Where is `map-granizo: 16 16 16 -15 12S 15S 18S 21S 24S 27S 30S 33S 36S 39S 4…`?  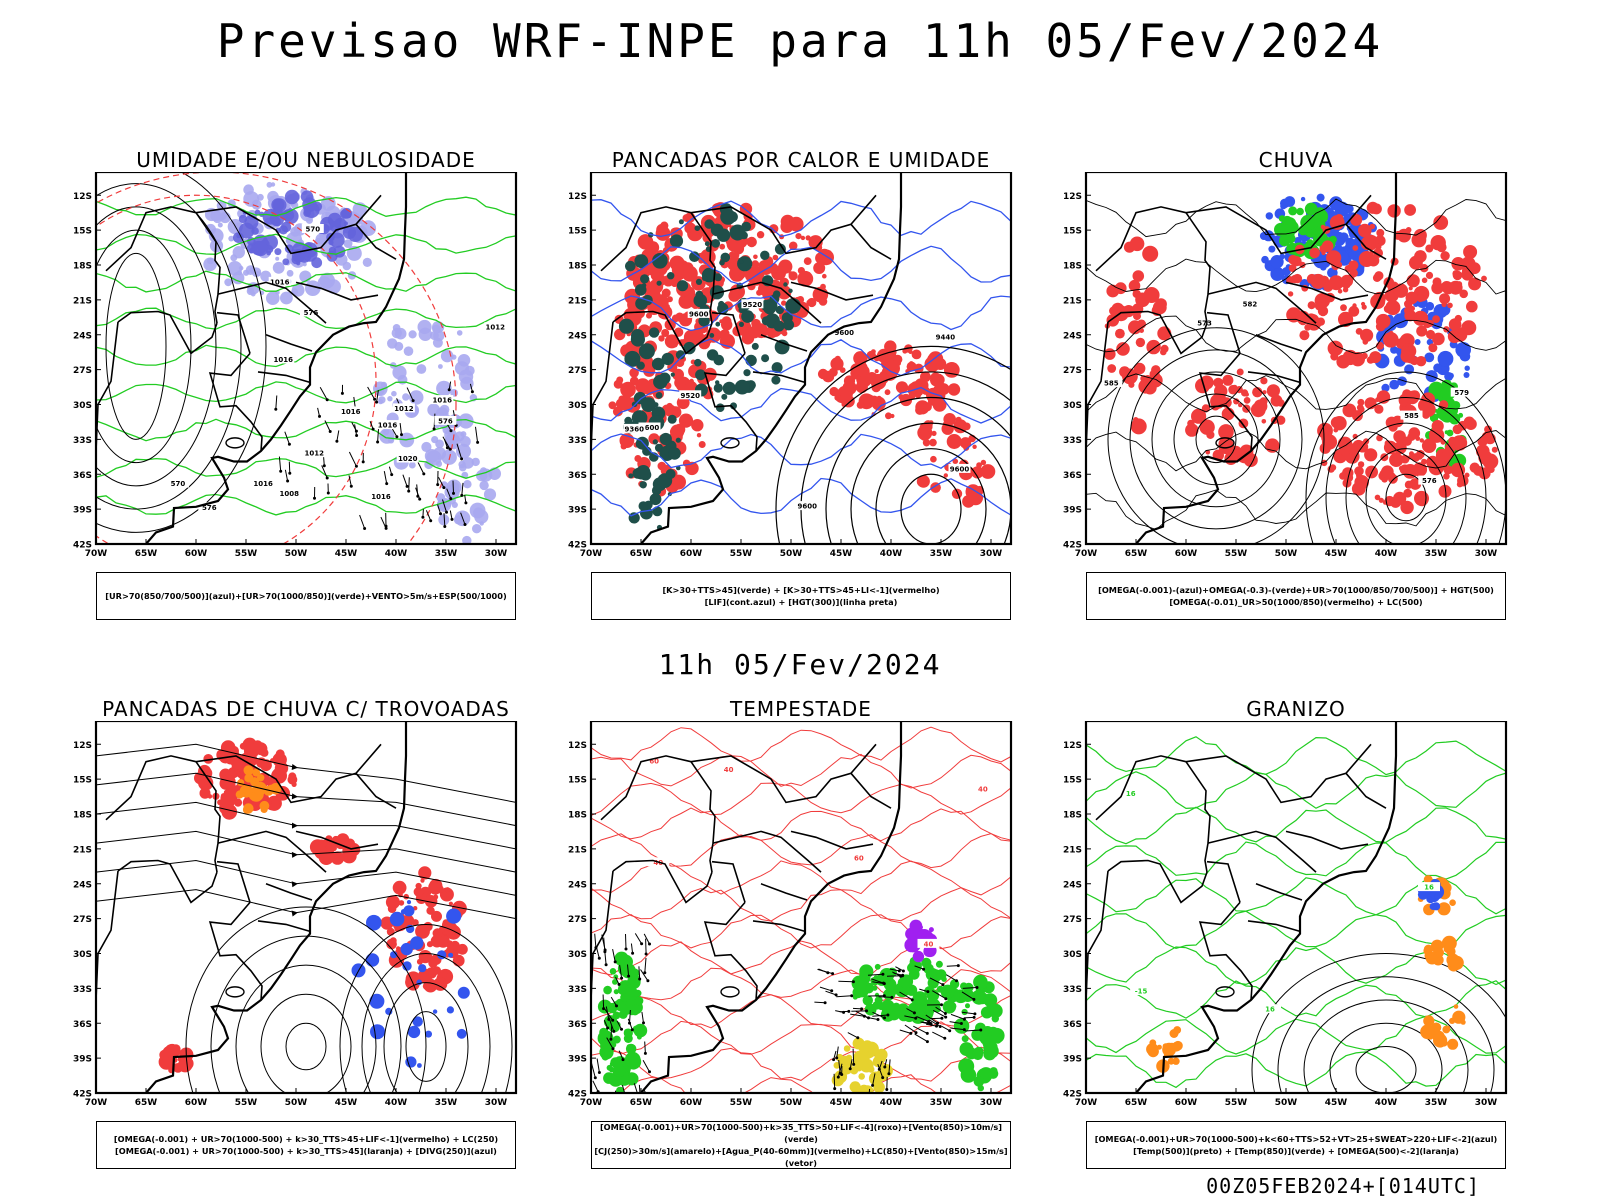 map-granizo: 16 16 16 -15 12S 15S 18S 21S 24S 27S 30S 33S 36S 39S 4… is located at coordinates (1285, 914).